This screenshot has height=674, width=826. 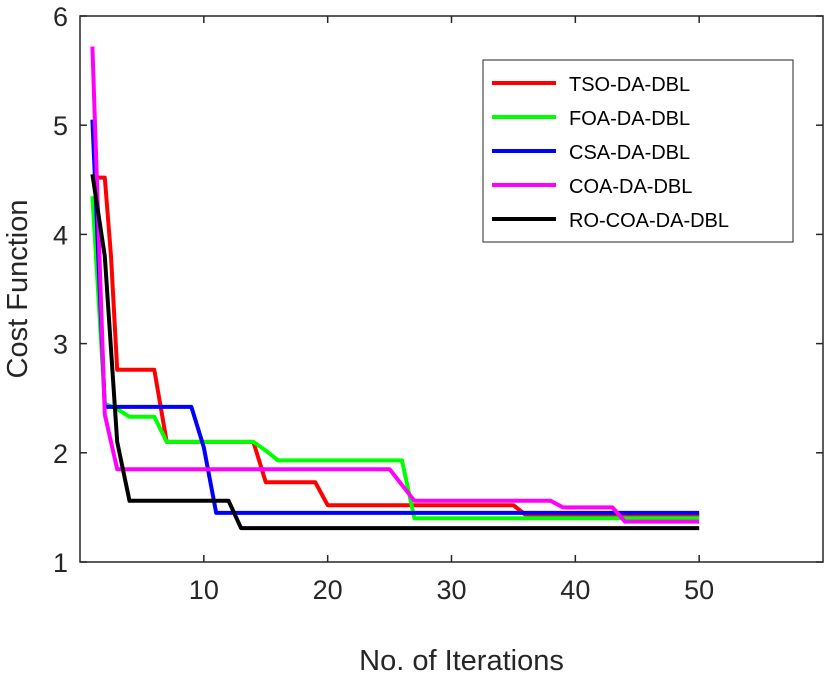 What do you see at coordinates (60, 17) in the screenshot?
I see `y-tick-label: 6` at bounding box center [60, 17].